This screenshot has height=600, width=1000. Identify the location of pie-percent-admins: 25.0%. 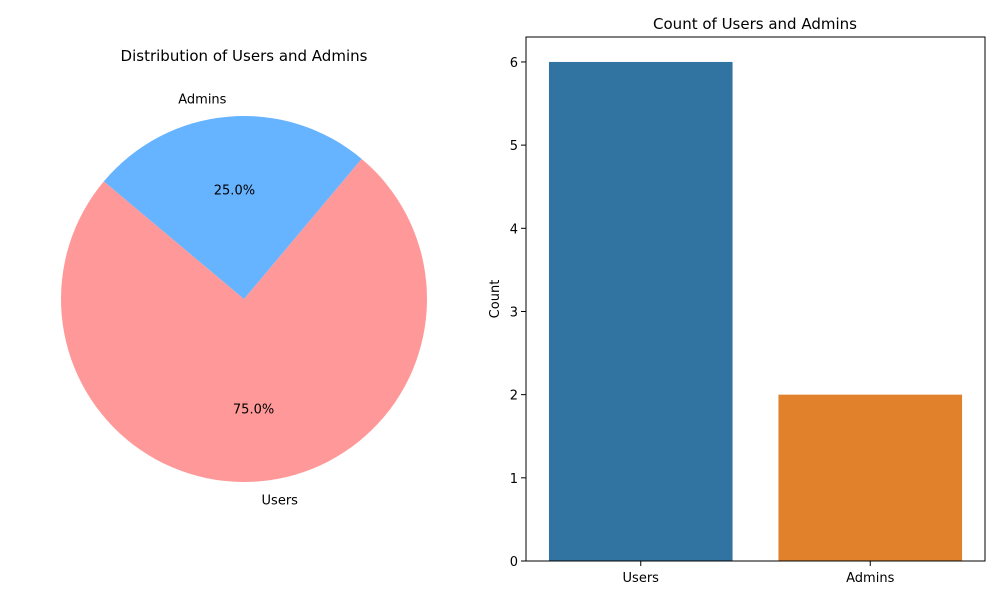
(234, 191).